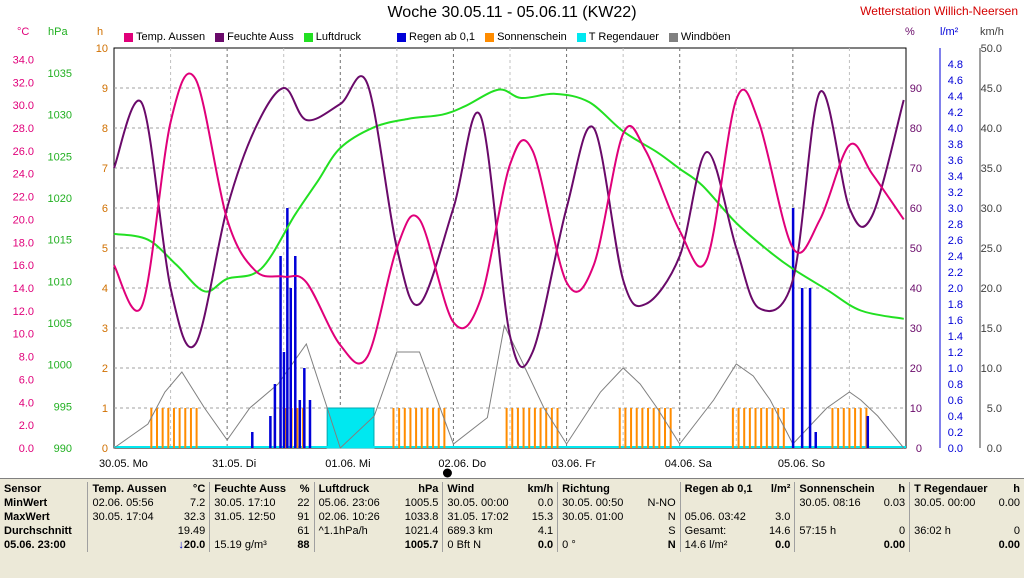 This screenshot has height=578, width=1024. I want to click on stat-value: 15.3, so click(542, 517).